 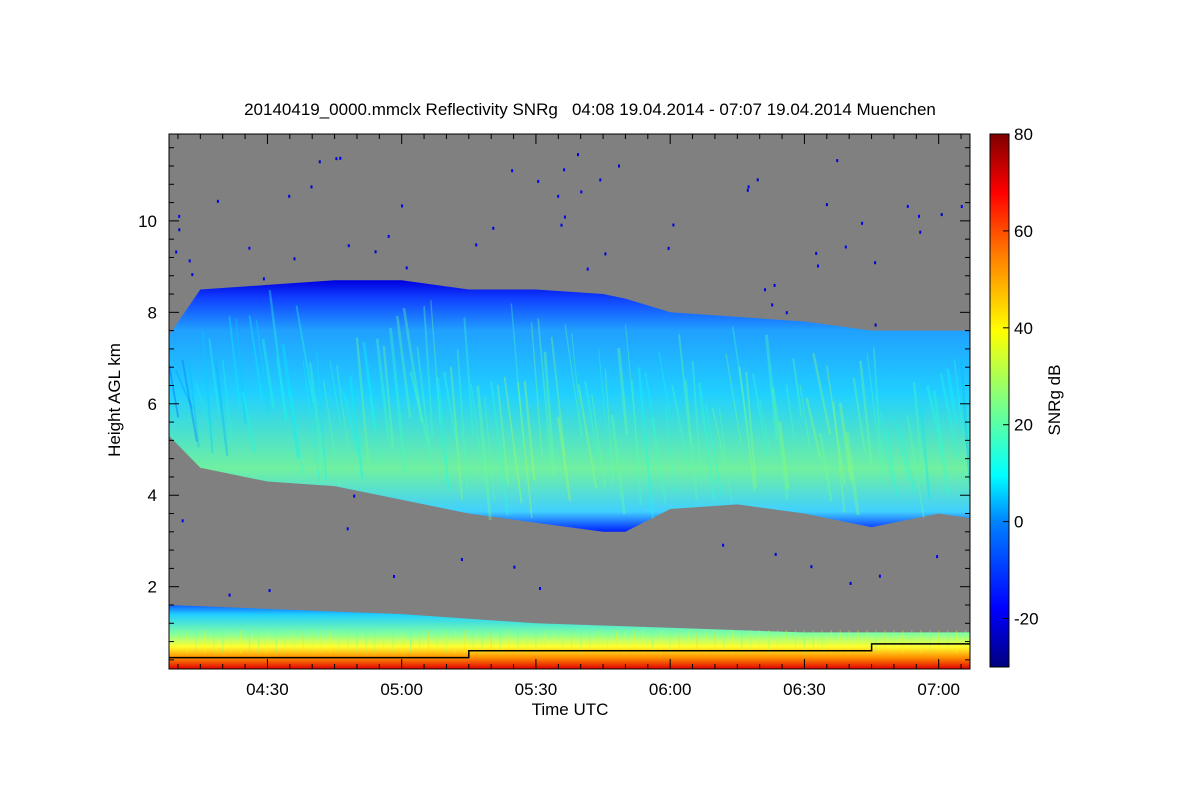 What do you see at coordinates (152, 404) in the screenshot?
I see `y-tick-label: 6` at bounding box center [152, 404].